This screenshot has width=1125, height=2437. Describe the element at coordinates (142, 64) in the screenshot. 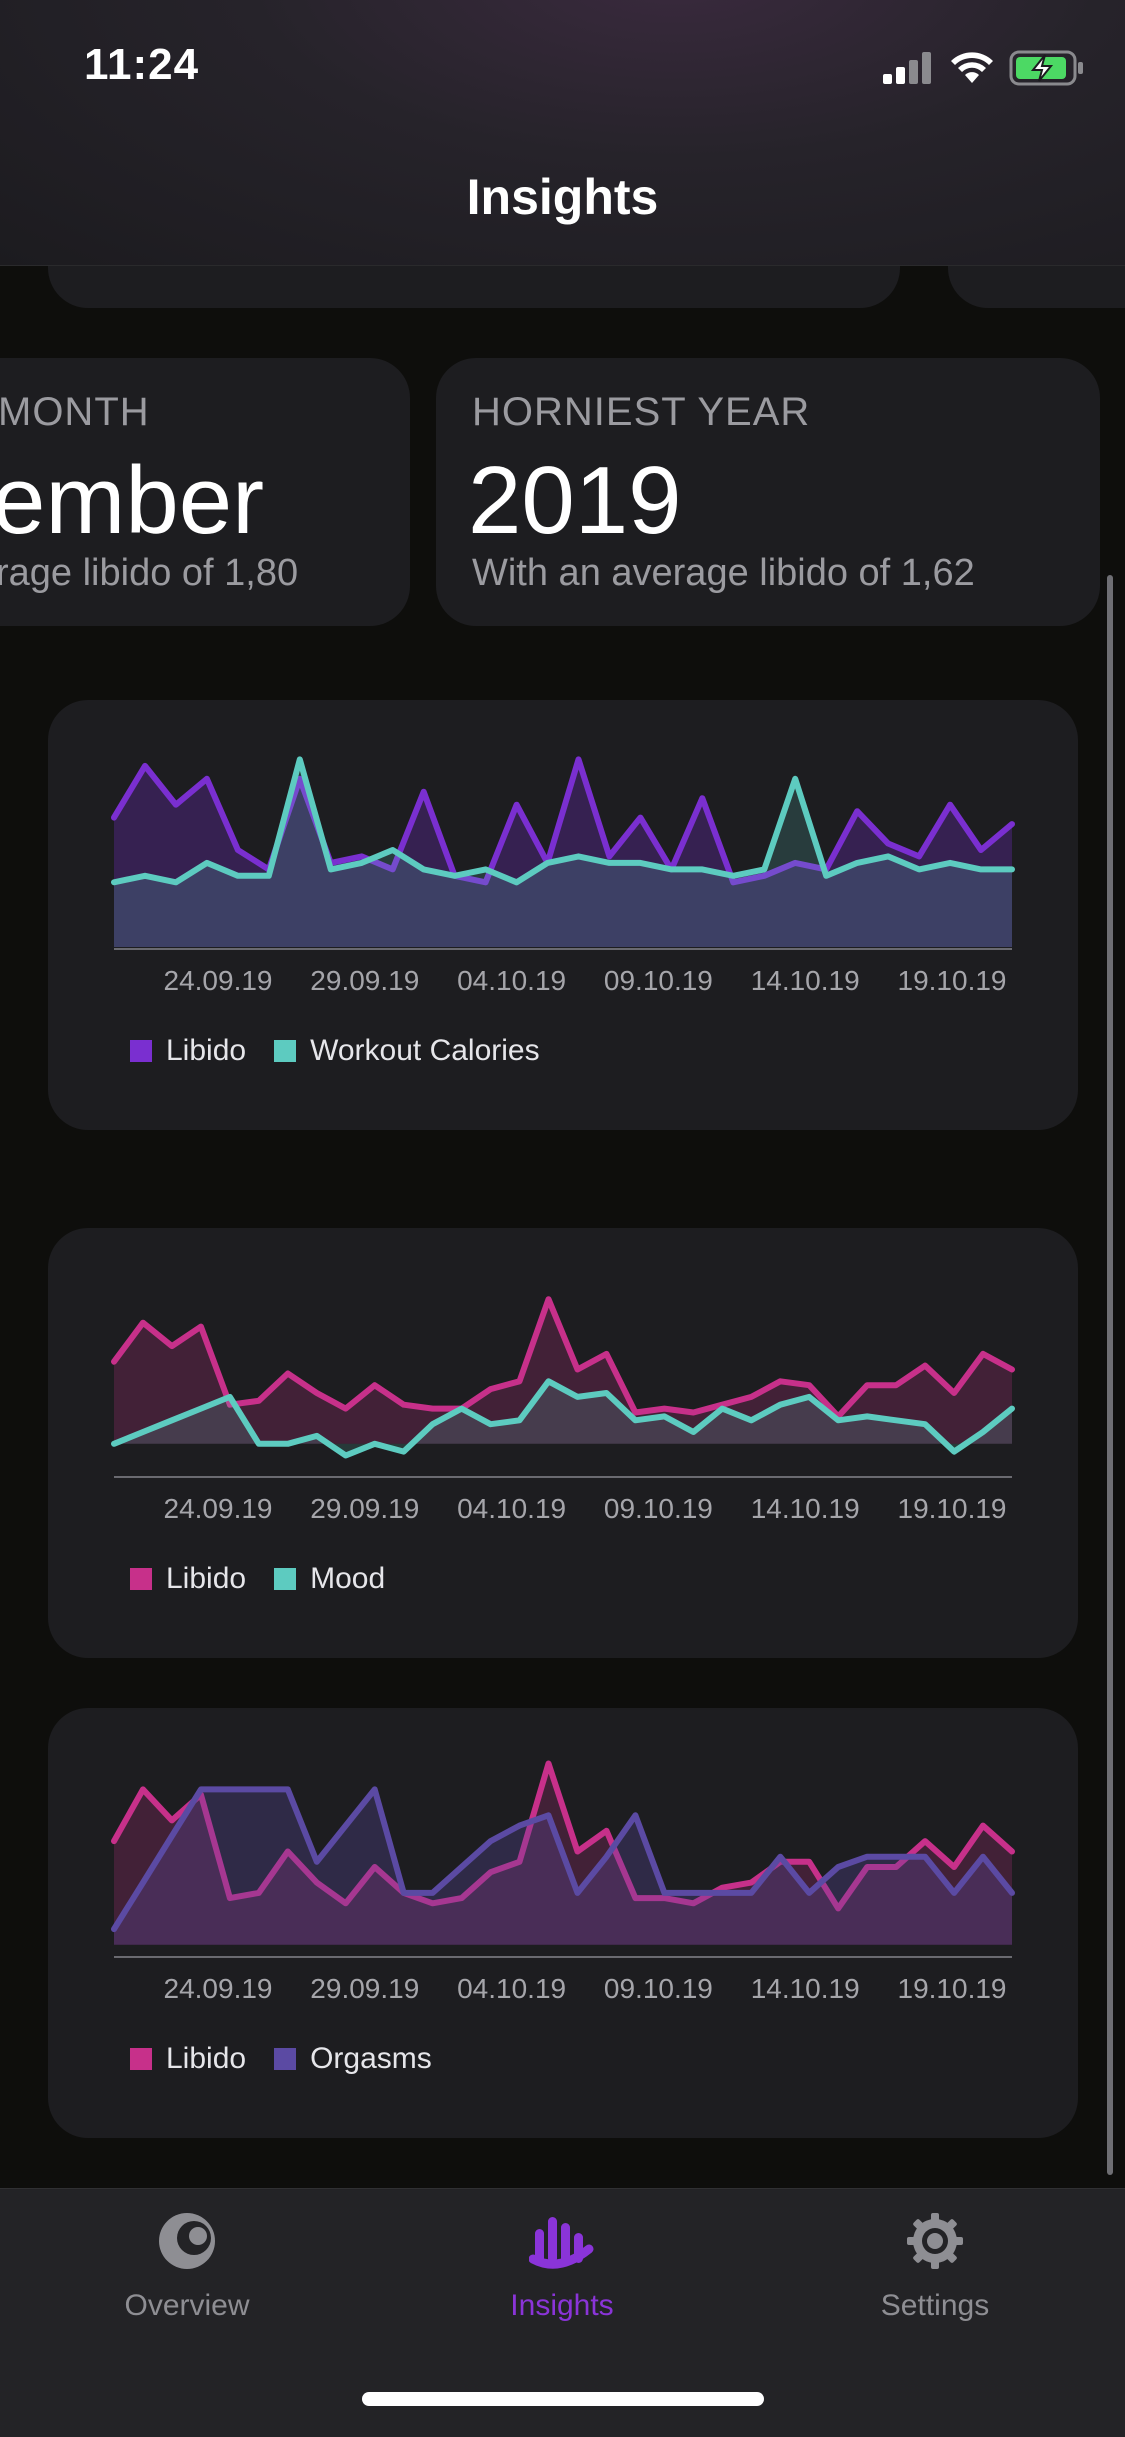

I see `status-time: 11:24` at that location.